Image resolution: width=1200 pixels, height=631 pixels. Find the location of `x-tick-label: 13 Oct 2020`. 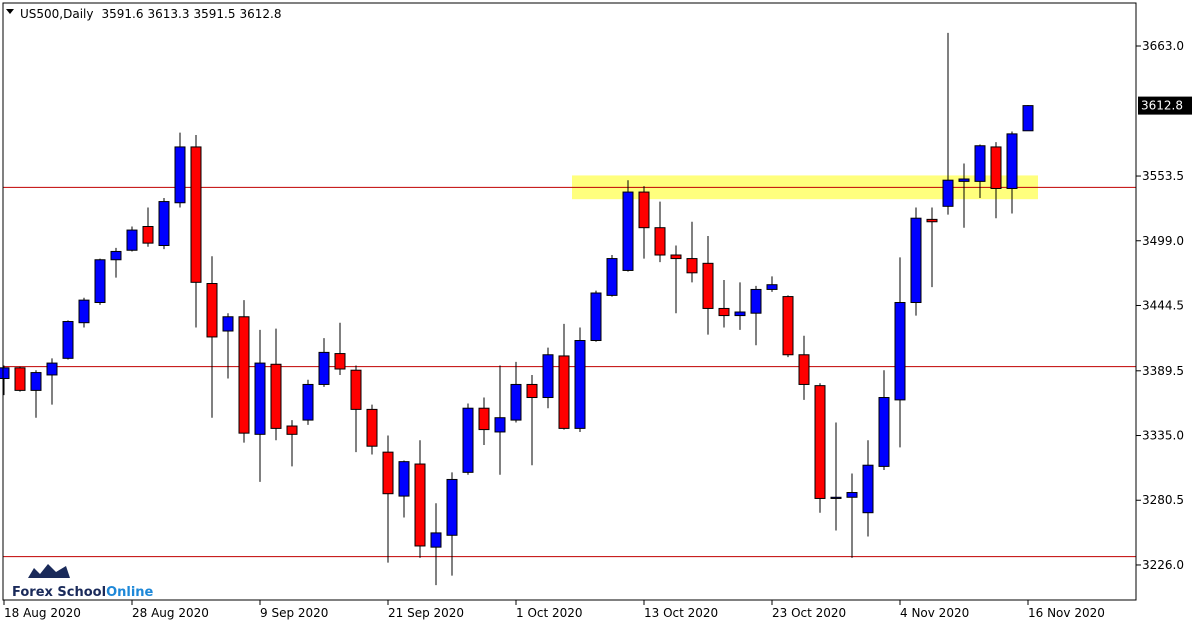

x-tick-label: 13 Oct 2020 is located at coordinates (681, 613).